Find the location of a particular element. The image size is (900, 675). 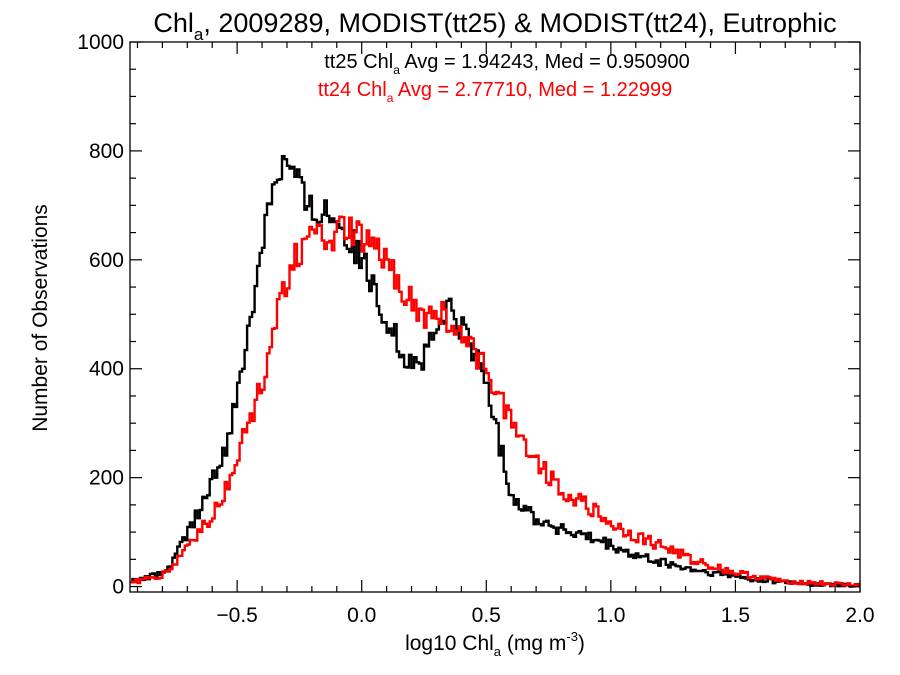

y-tick-label: 800 is located at coordinates (106, 151).